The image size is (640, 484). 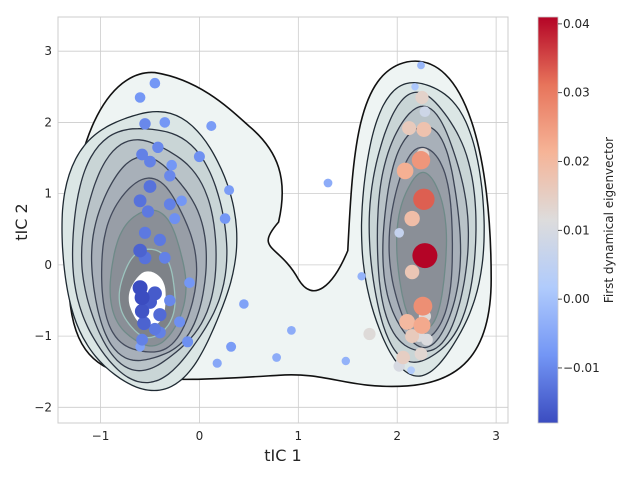 What do you see at coordinates (200, 436) in the screenshot?
I see `x-tick-label: 0` at bounding box center [200, 436].